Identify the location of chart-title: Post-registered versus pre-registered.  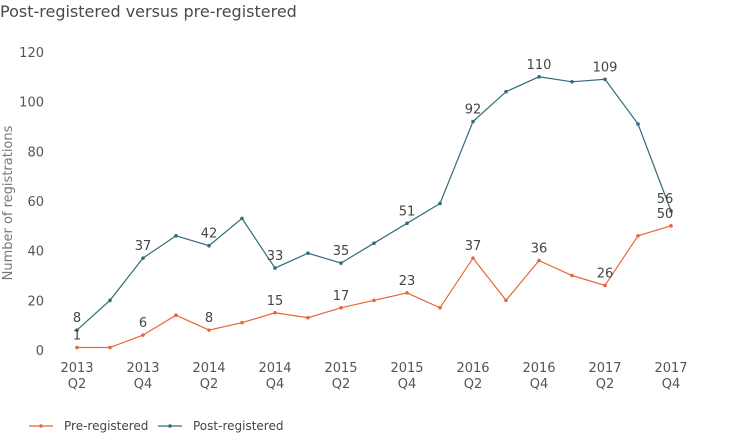
(148, 11).